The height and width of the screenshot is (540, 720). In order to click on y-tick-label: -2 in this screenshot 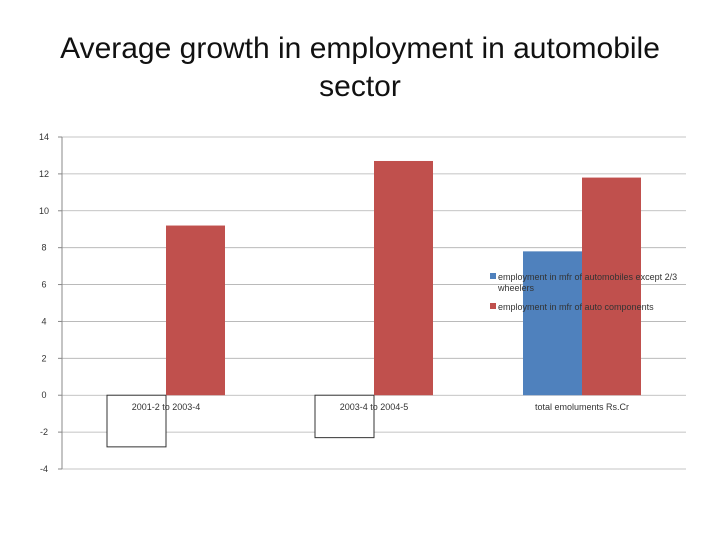, I will do `click(44, 432)`.